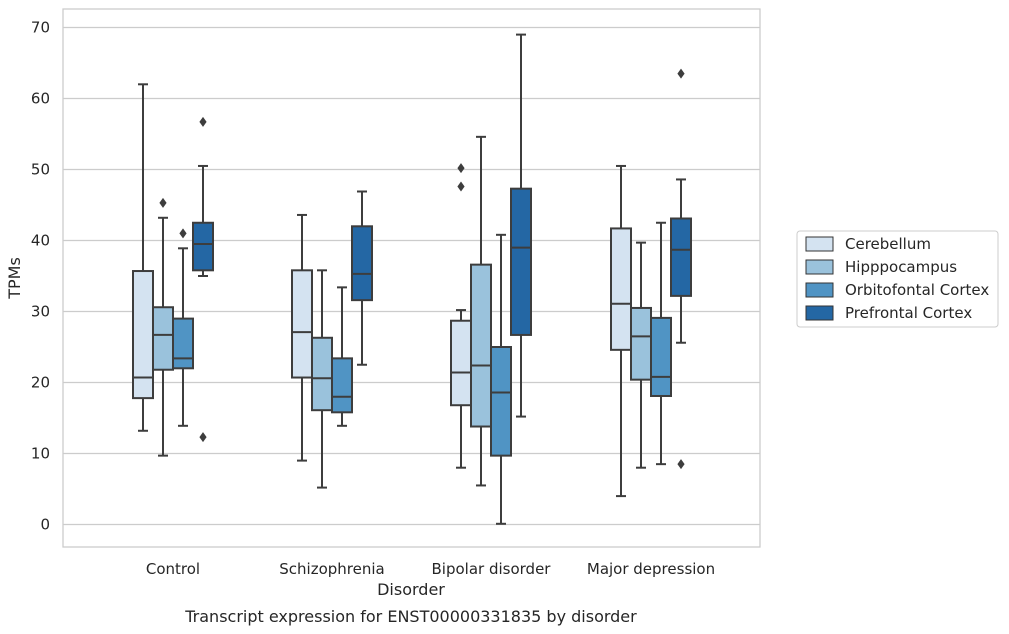  Describe the element at coordinates (45, 525) in the screenshot. I see `y-tick-label: 0` at that location.